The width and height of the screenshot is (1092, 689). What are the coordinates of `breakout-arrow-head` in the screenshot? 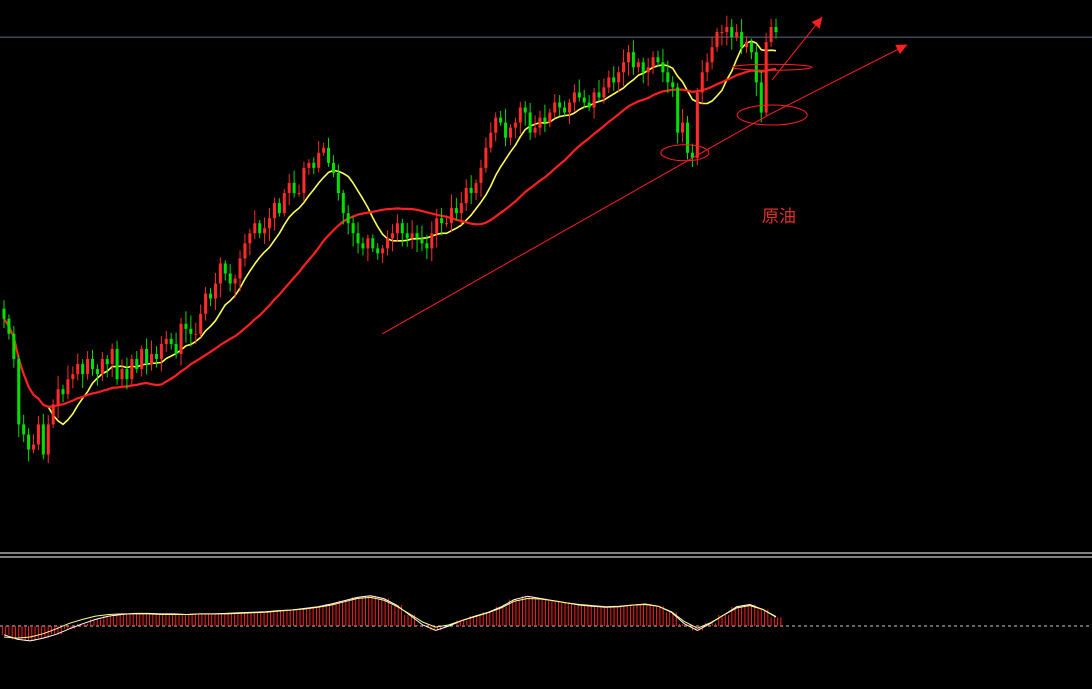 It's located at (817, 22).